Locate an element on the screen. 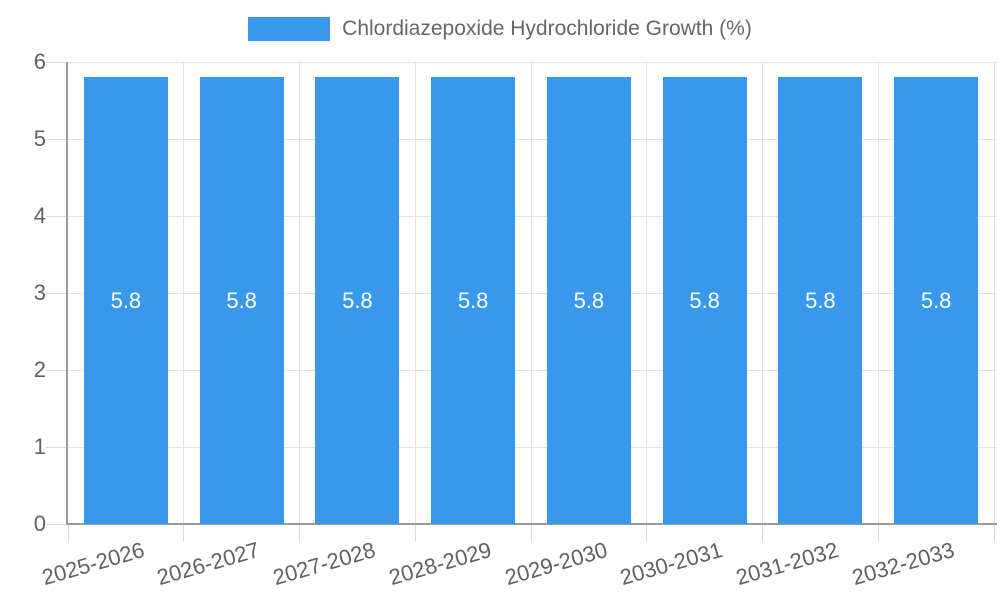 The image size is (1000, 600). y-axis-tick-label: 4 is located at coordinates (39, 215).